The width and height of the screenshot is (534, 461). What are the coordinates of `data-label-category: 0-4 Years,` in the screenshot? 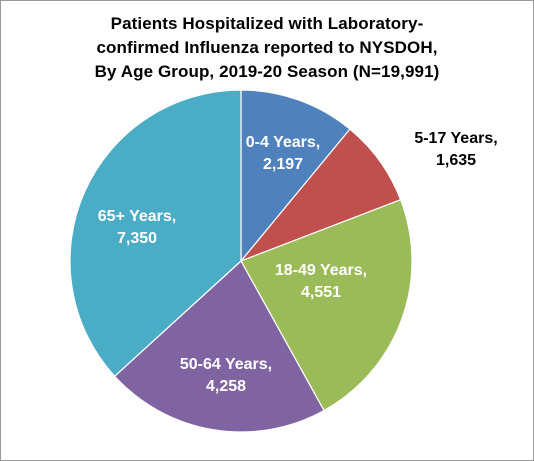 It's located at (283, 142).